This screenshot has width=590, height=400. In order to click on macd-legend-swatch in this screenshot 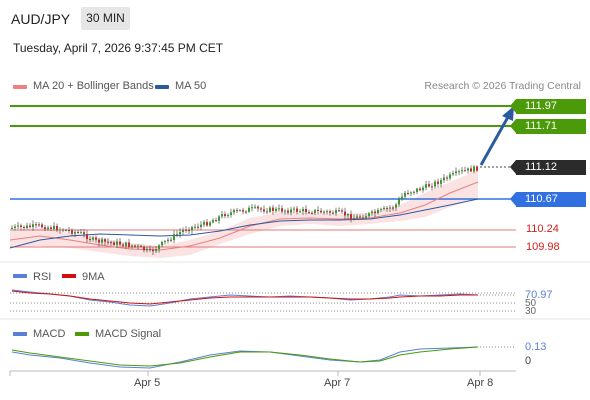, I will do `click(20, 334)`.